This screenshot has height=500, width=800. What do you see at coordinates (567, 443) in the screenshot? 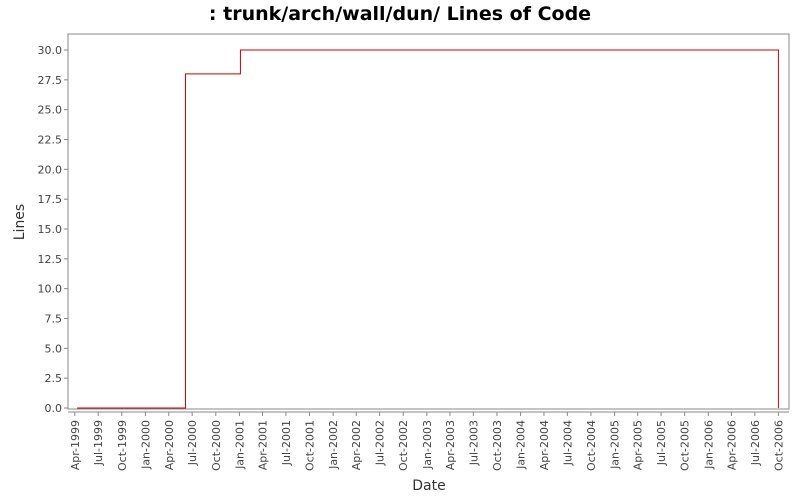
I see `x-tick-label: Jul-2004` at bounding box center [567, 443].